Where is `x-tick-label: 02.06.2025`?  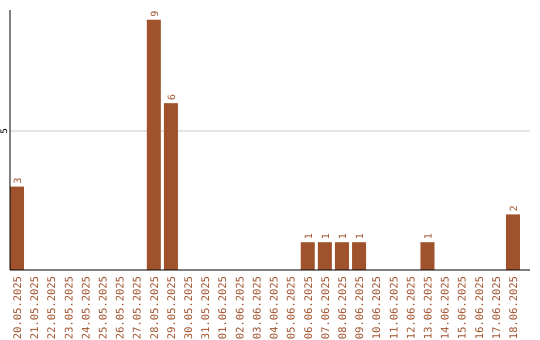 x-tick-label: 02.06.2025 is located at coordinates (240, 308).